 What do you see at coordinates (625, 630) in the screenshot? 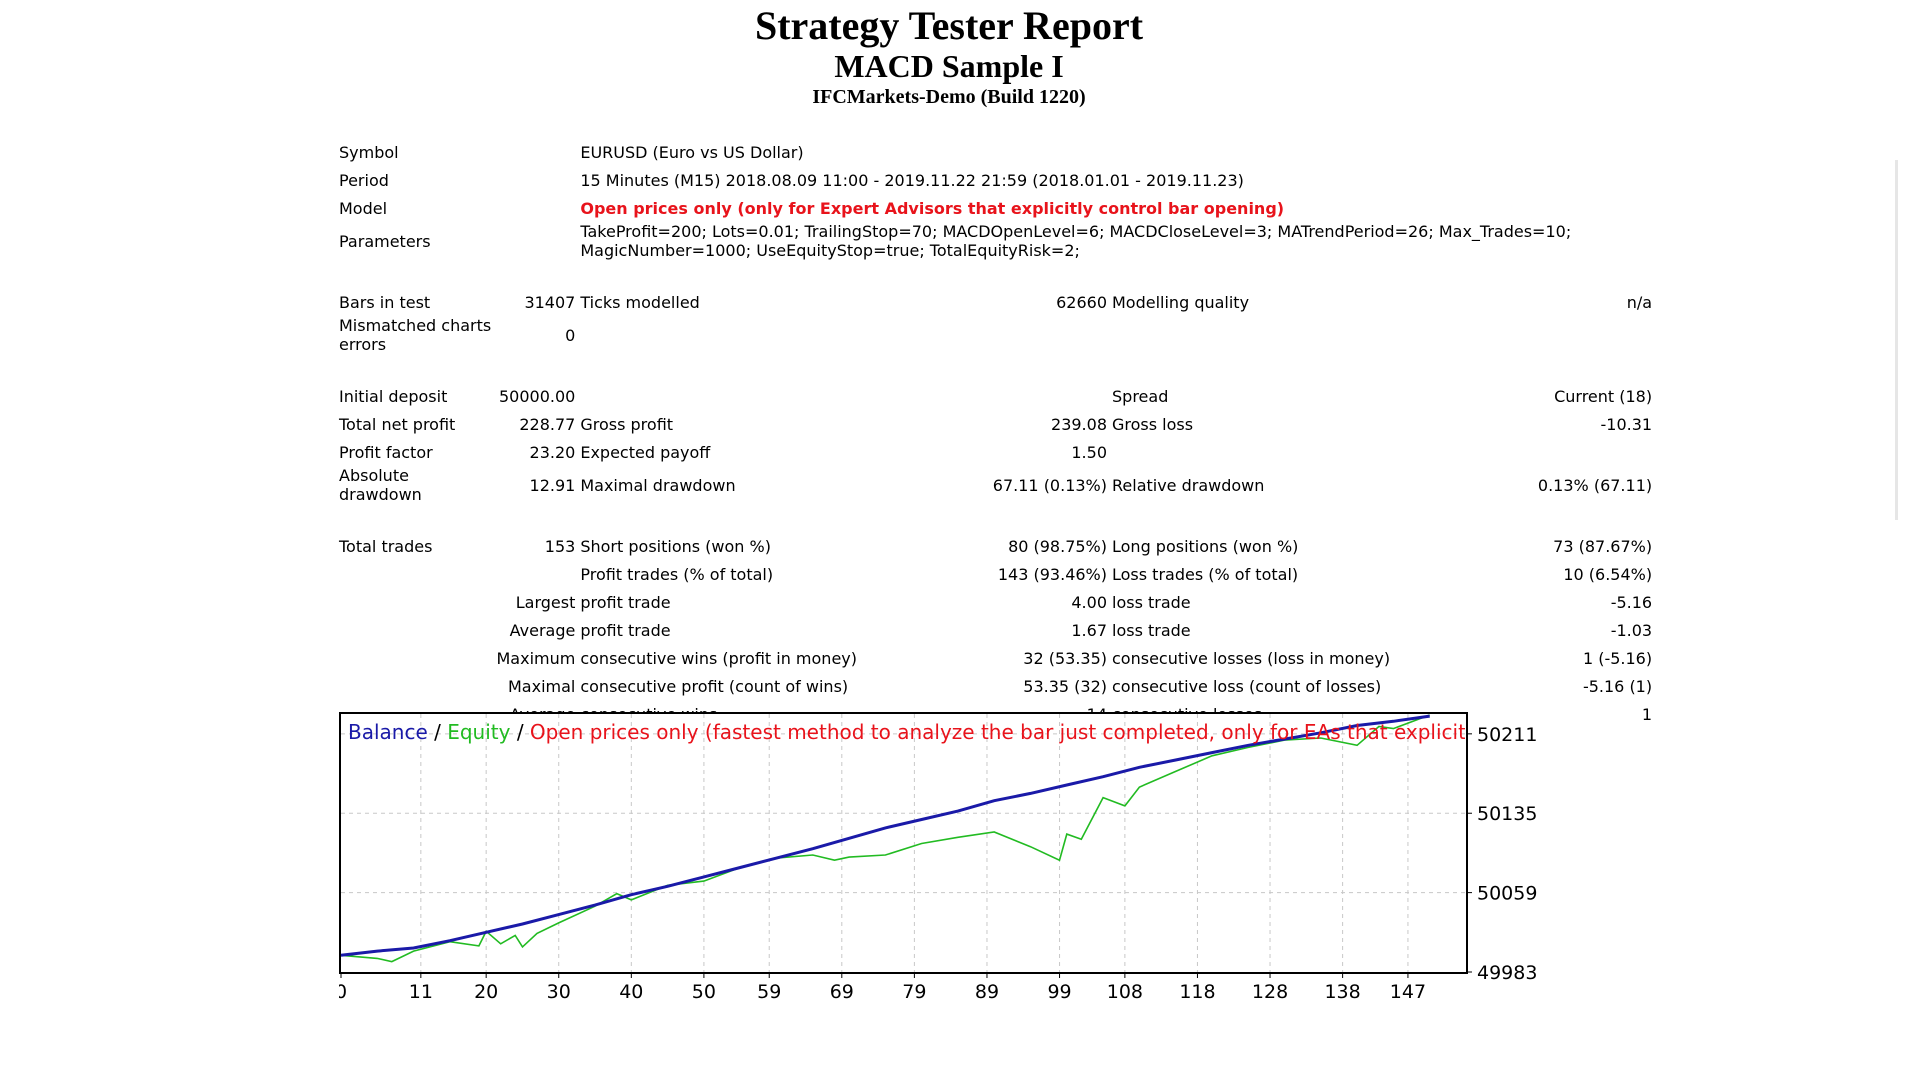
I see `average-profit-label: profit trade` at bounding box center [625, 630].